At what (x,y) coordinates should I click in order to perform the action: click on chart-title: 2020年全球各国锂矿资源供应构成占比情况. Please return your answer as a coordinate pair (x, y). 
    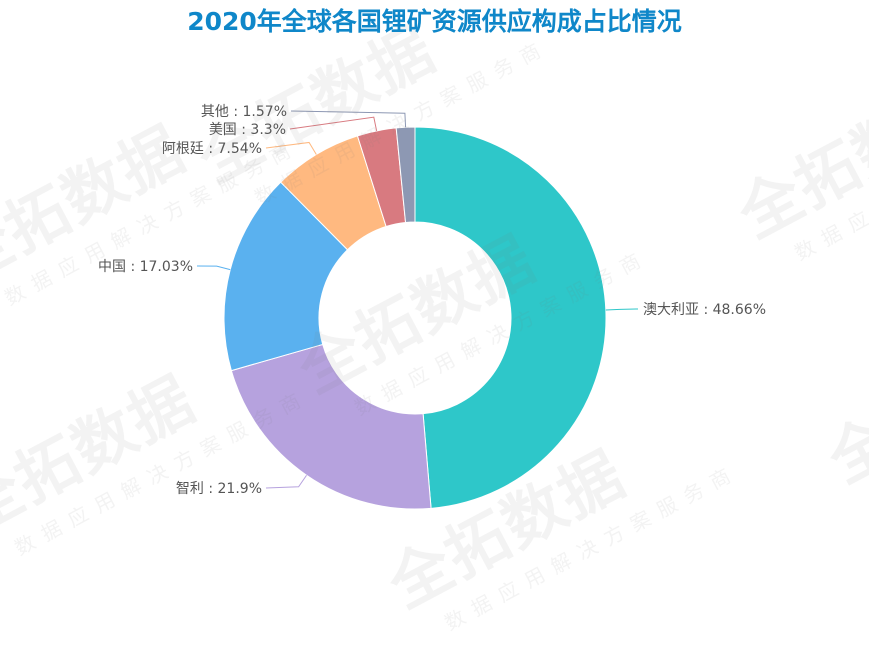
    Looking at the image, I should click on (434, 21).